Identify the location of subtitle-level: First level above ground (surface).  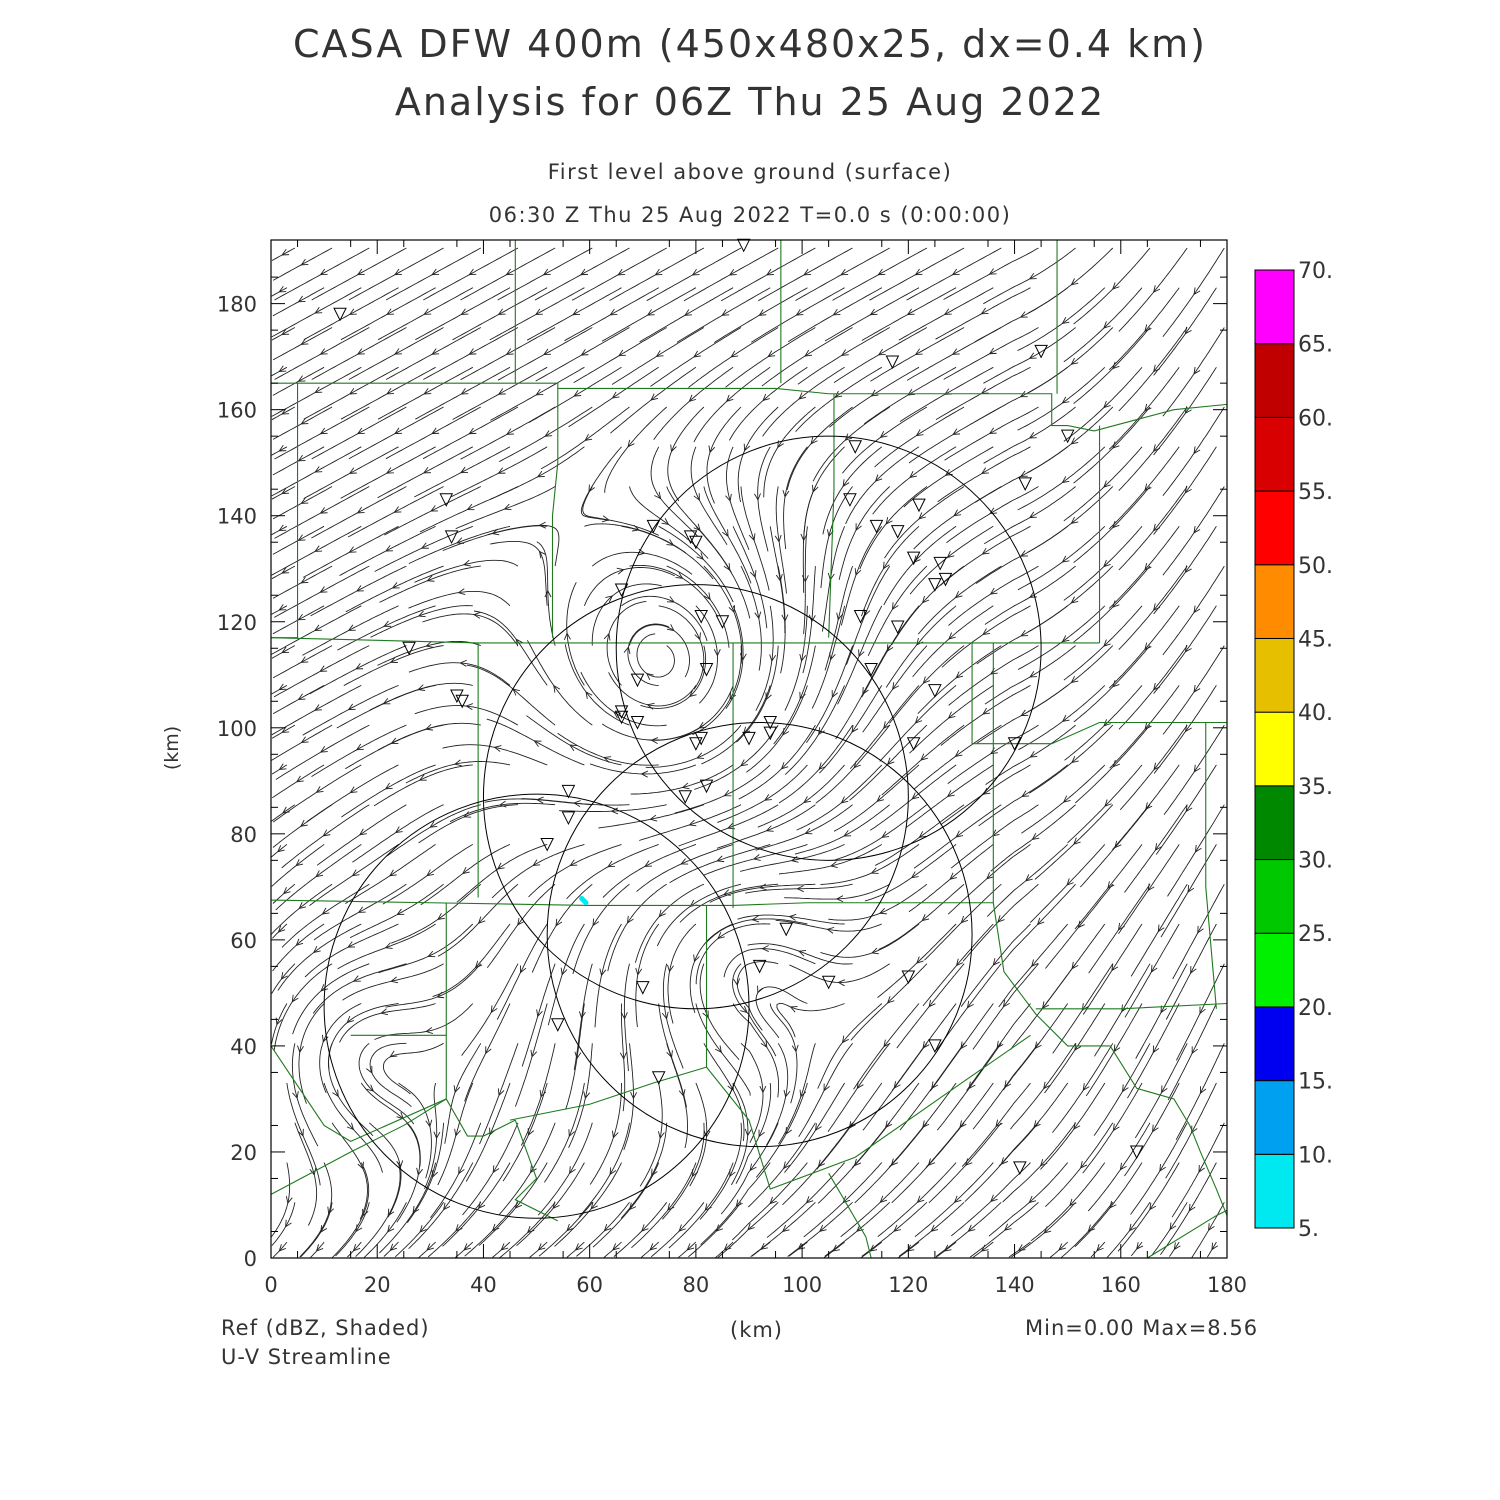
(750, 172).